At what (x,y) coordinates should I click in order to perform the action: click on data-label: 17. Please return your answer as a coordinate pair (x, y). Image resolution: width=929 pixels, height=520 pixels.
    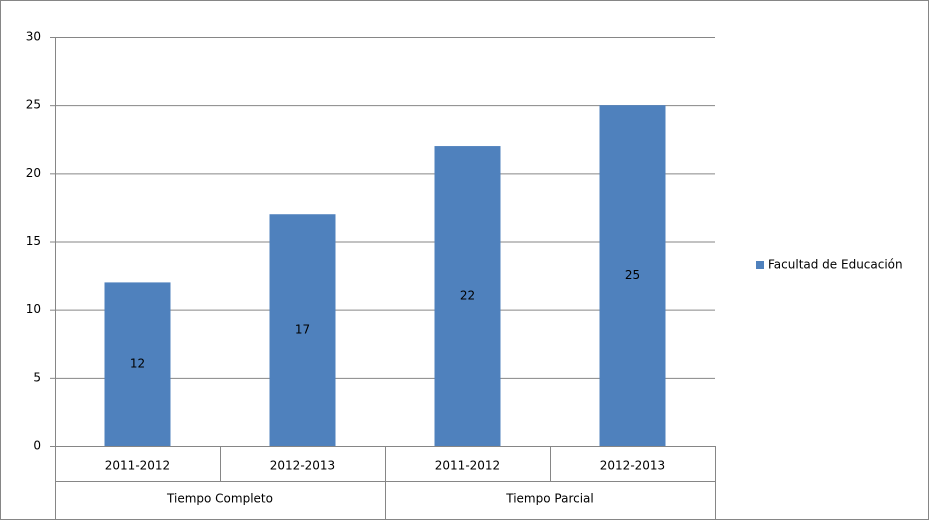
    Looking at the image, I should click on (302, 330).